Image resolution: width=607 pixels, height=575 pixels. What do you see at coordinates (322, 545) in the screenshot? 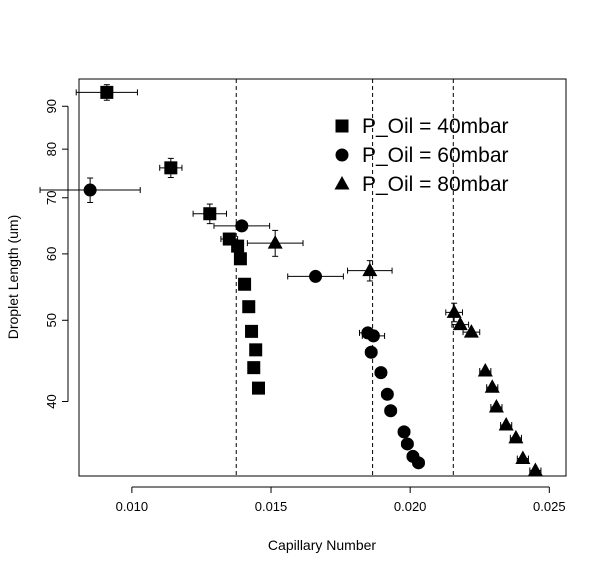
I see `x-axis-label: Capillary Number` at bounding box center [322, 545].